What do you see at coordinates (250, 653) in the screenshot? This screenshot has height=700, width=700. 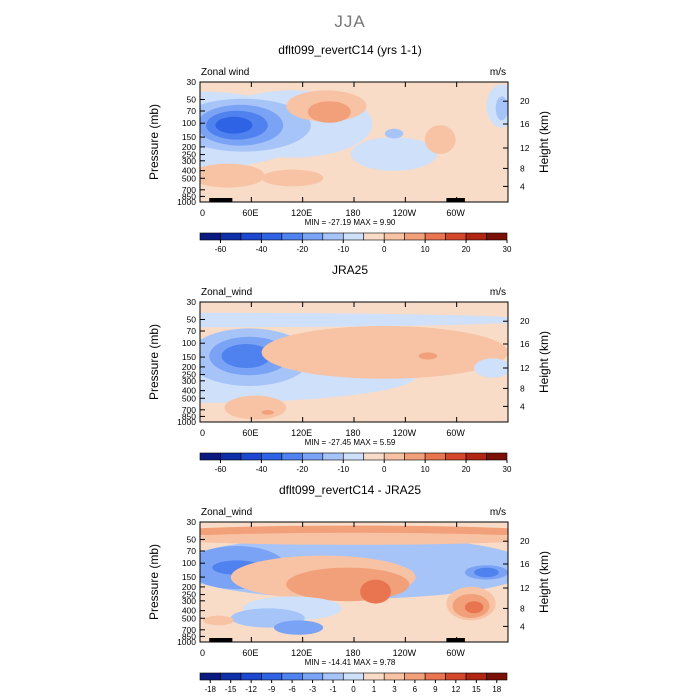 I see `x-tick-label: 60E` at bounding box center [250, 653].